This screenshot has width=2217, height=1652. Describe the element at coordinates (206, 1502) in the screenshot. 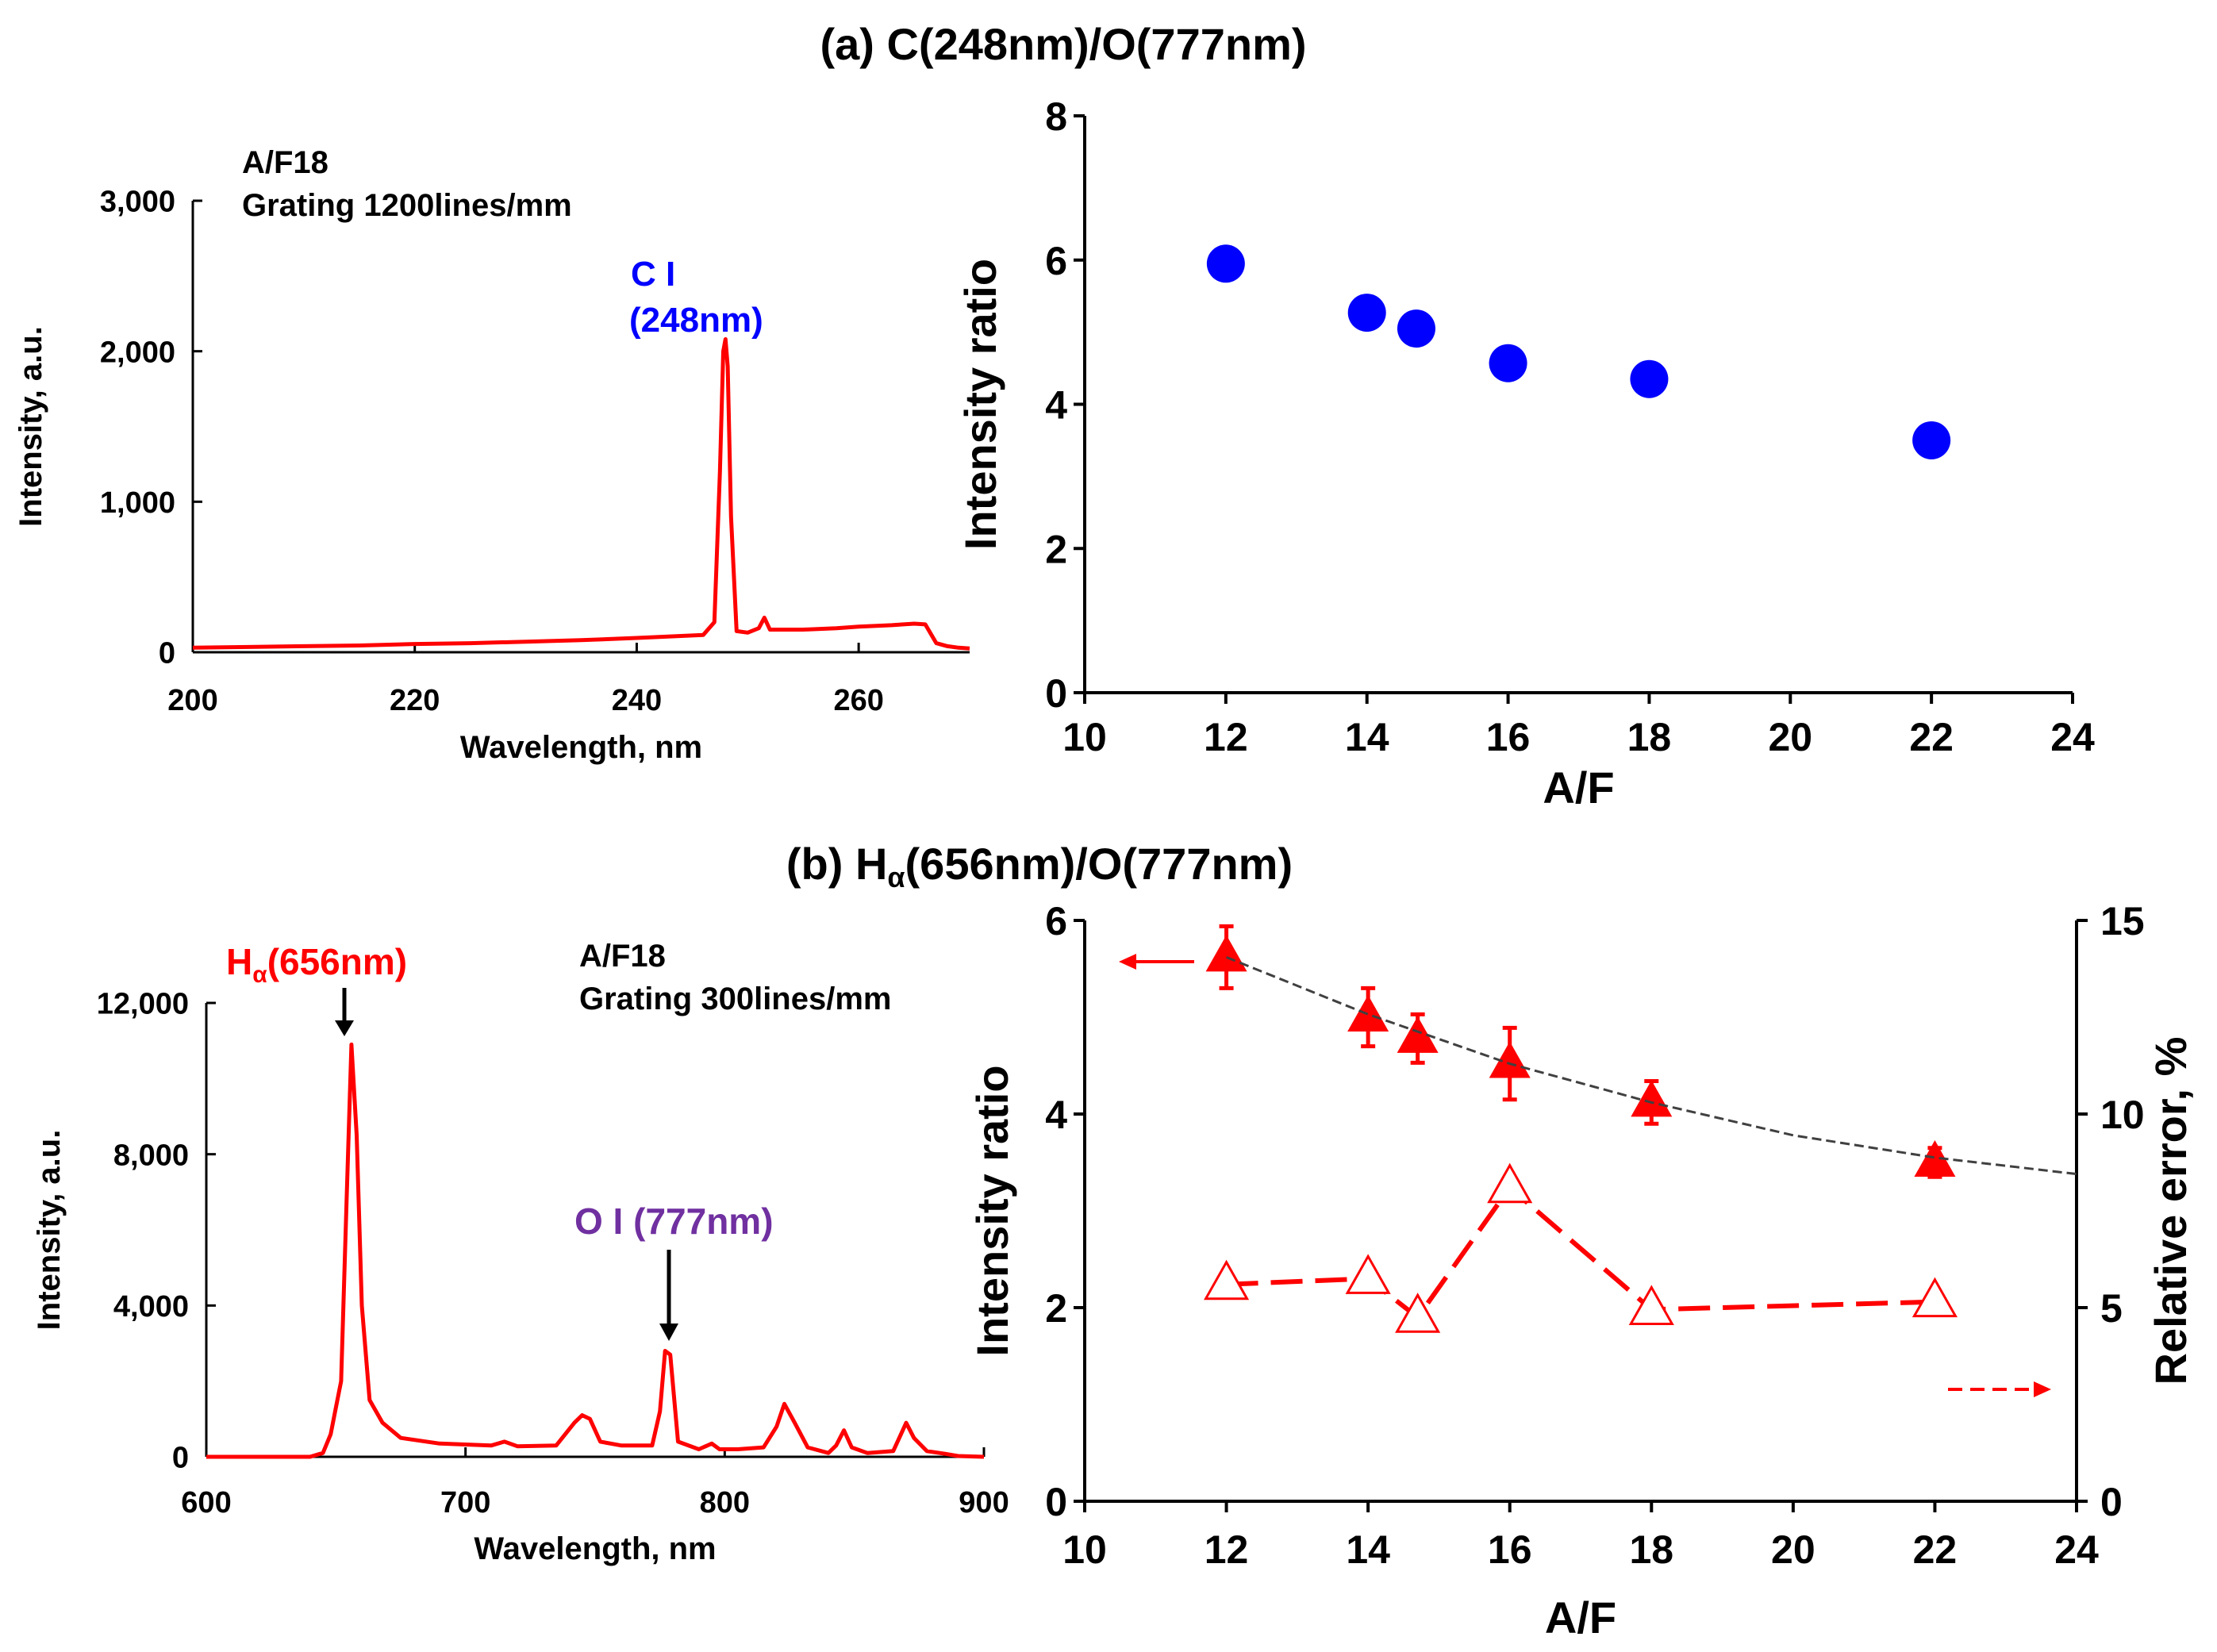

I see `x-tick-label: 600` at that location.